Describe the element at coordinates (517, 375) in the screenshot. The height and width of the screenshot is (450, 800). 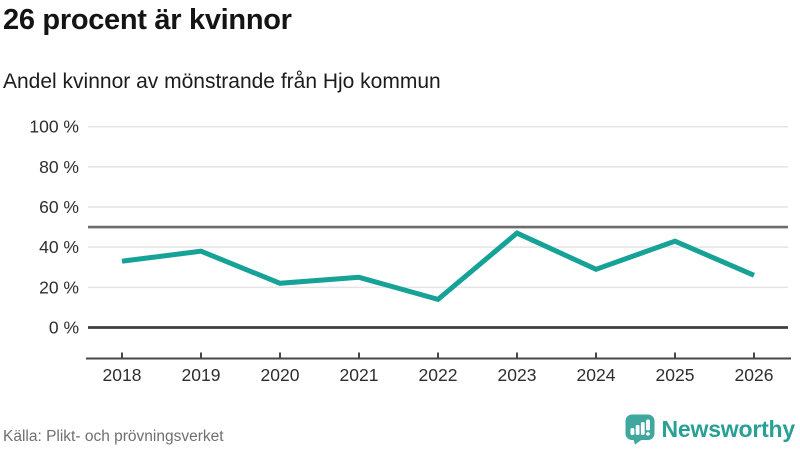
I see `x-tick-label-2023: 2023` at that location.